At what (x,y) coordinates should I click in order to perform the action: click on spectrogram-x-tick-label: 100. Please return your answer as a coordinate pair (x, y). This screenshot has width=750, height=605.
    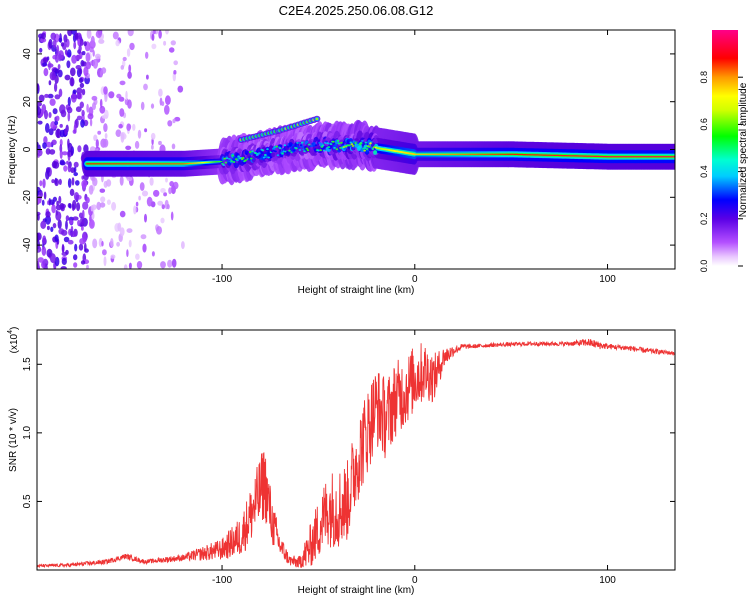
    Looking at the image, I should click on (607, 279).